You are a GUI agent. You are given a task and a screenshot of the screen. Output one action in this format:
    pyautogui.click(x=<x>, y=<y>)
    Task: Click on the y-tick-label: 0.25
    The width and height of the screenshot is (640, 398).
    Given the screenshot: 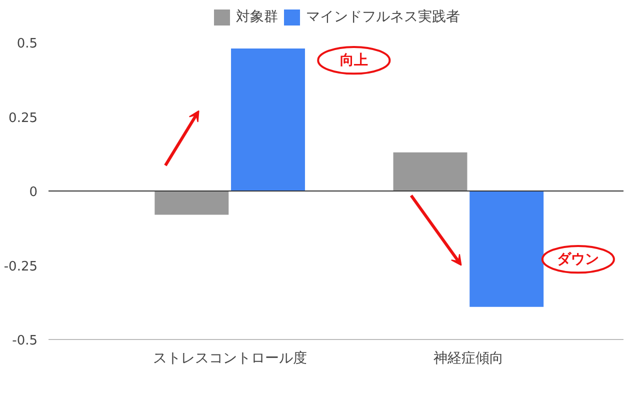 What is the action you would take?
    pyautogui.click(x=23, y=118)
    